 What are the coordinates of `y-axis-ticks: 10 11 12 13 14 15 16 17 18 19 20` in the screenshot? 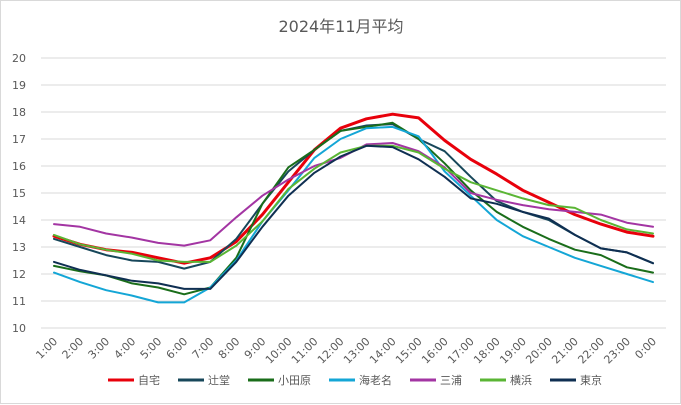 It's located at (19, 193).